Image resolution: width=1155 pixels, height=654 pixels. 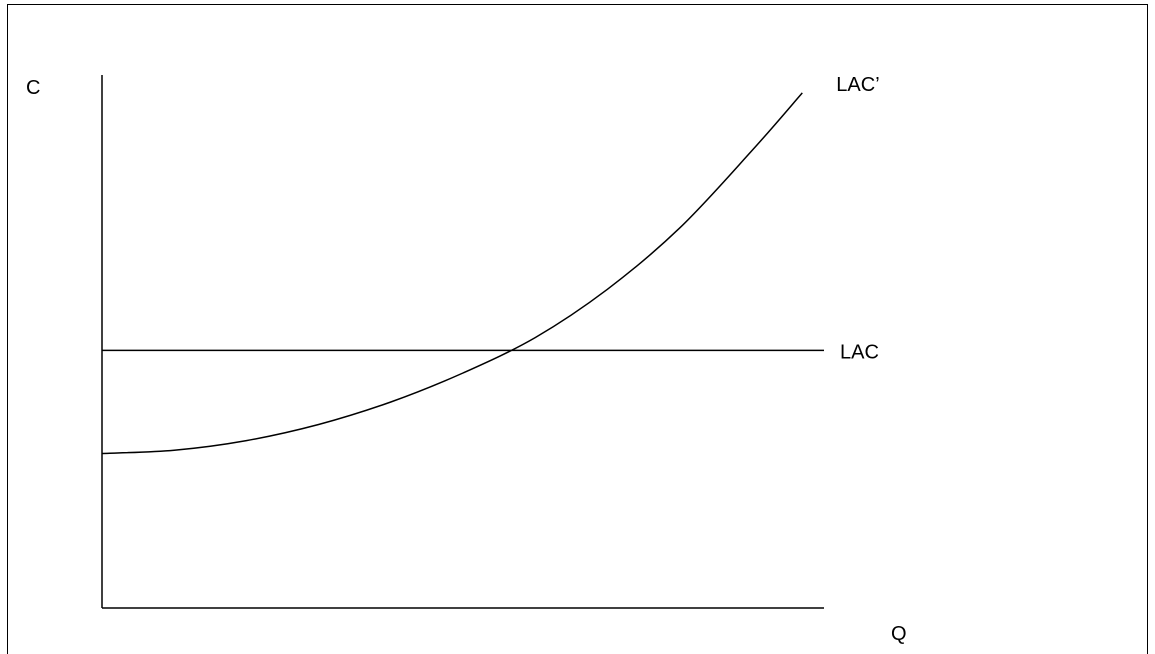 I want to click on series-label-lac: LAC, so click(x=859, y=352).